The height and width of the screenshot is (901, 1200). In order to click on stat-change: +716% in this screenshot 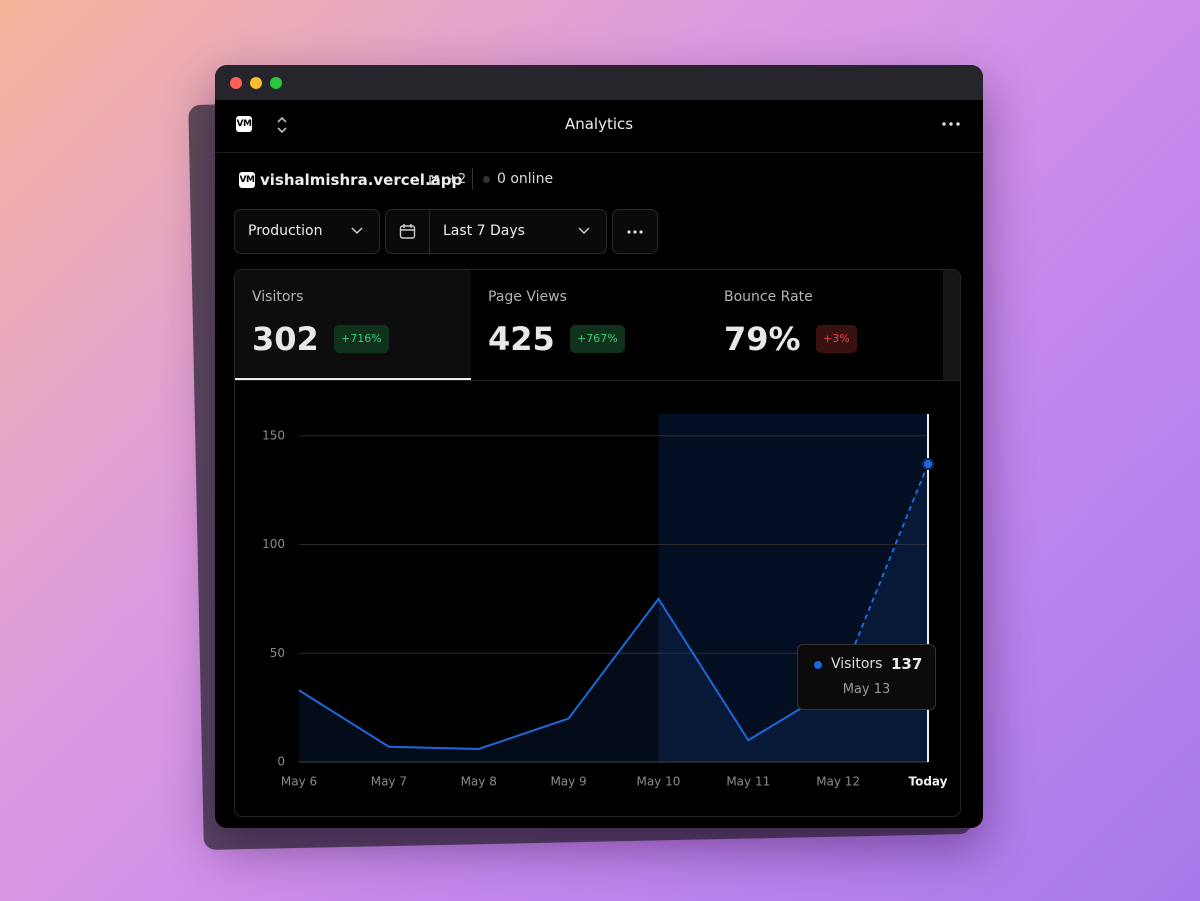, I will do `click(361, 339)`.